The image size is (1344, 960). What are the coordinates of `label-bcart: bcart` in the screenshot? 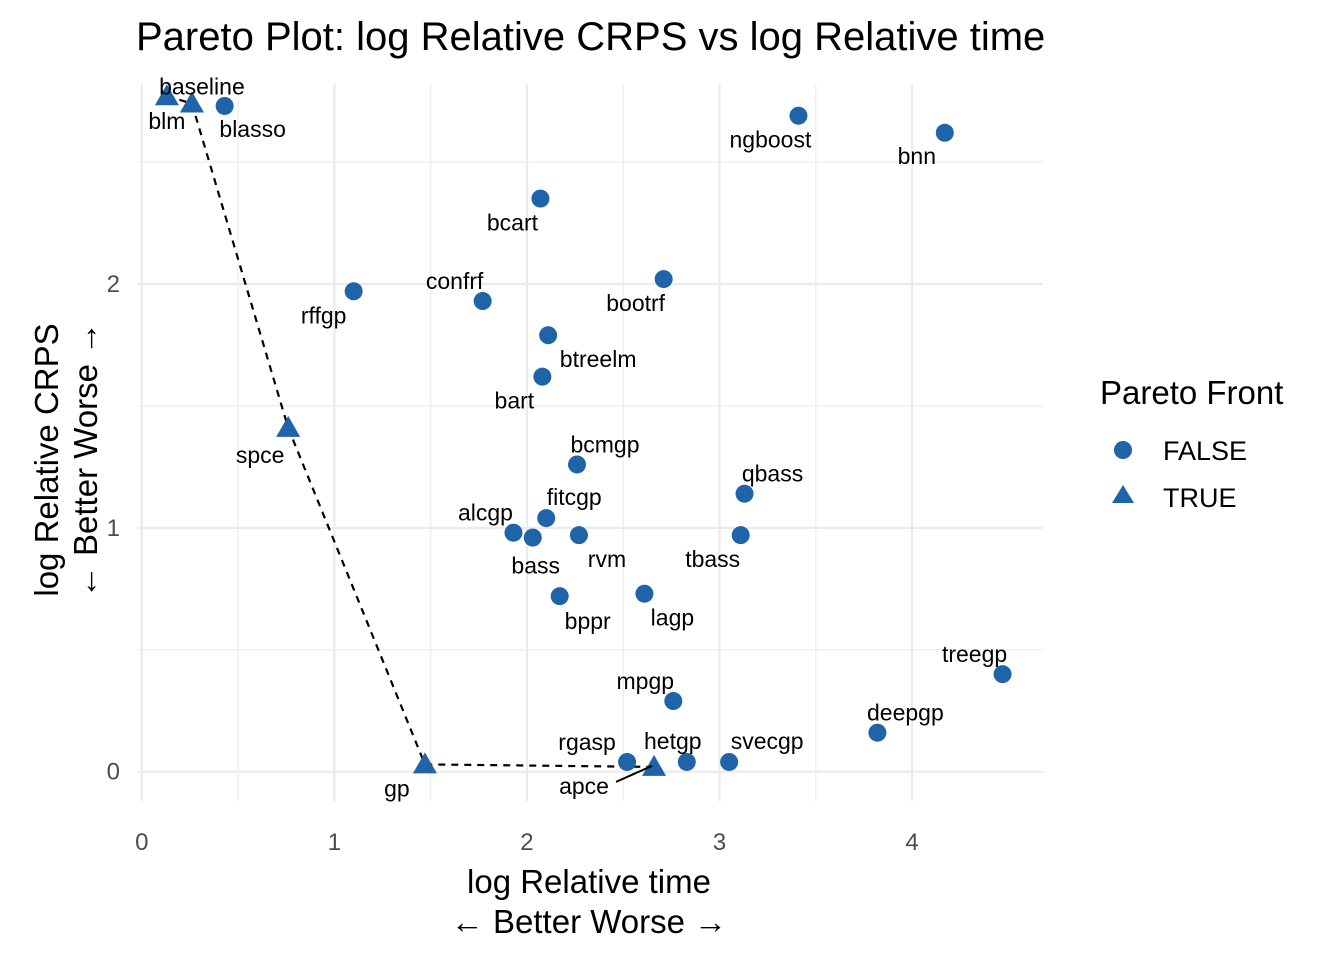 It's located at (513, 223).